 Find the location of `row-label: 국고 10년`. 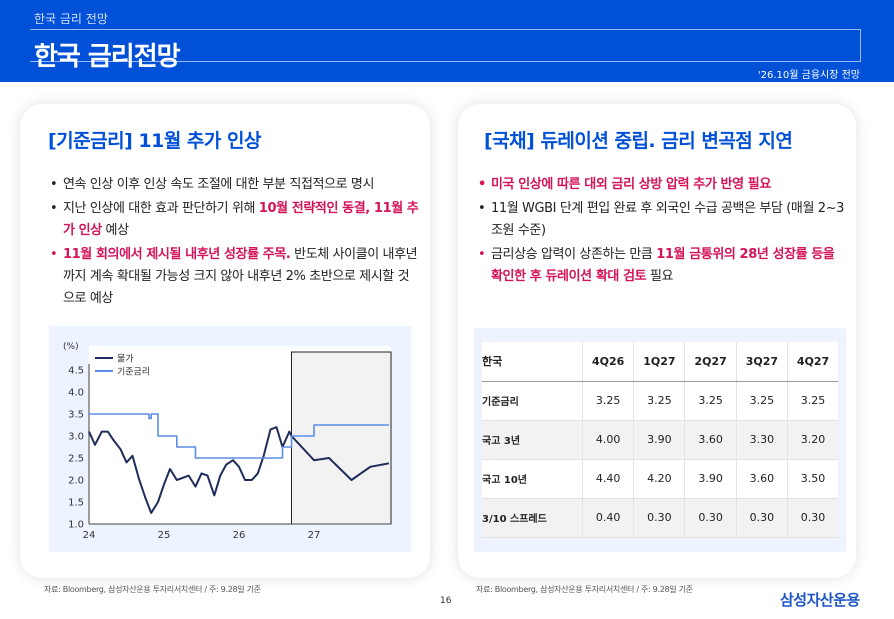

row-label: 국고 10년 is located at coordinates (532, 479).